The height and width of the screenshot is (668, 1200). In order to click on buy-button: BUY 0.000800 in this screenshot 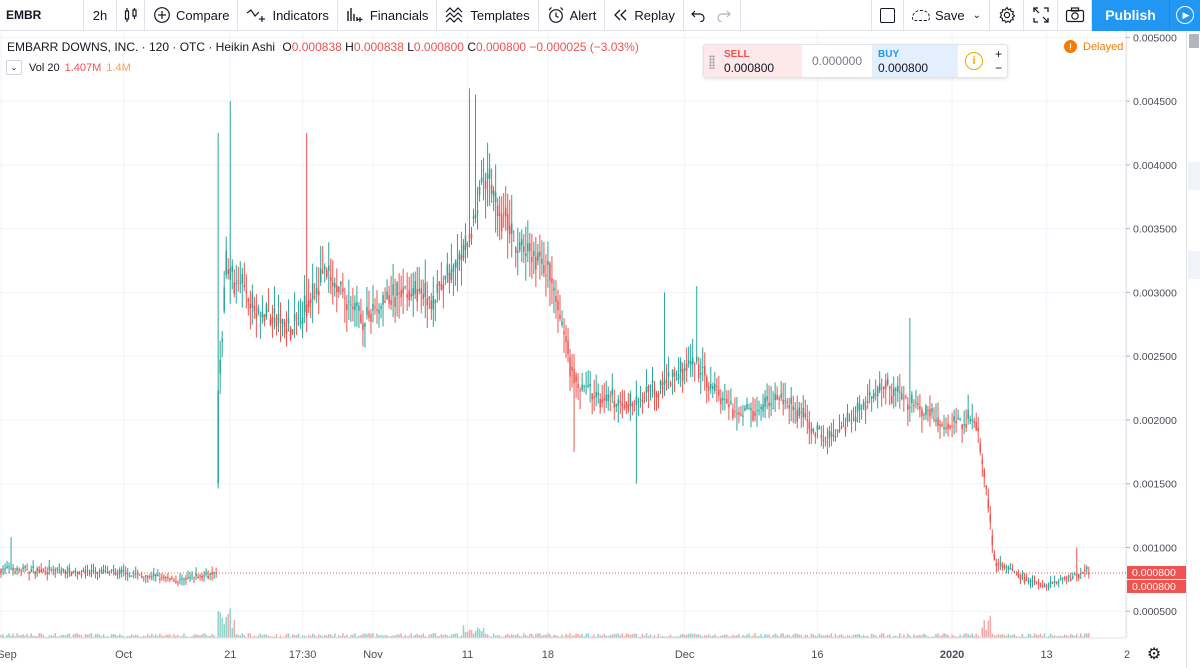, I will do `click(915, 61)`.